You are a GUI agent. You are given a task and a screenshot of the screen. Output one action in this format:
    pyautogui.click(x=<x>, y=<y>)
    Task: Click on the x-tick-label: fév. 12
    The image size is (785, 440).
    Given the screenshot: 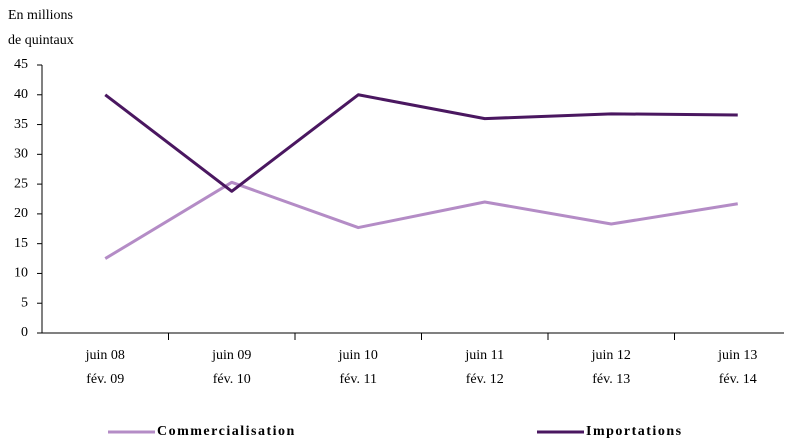 What is the action you would take?
    pyautogui.click(x=485, y=379)
    